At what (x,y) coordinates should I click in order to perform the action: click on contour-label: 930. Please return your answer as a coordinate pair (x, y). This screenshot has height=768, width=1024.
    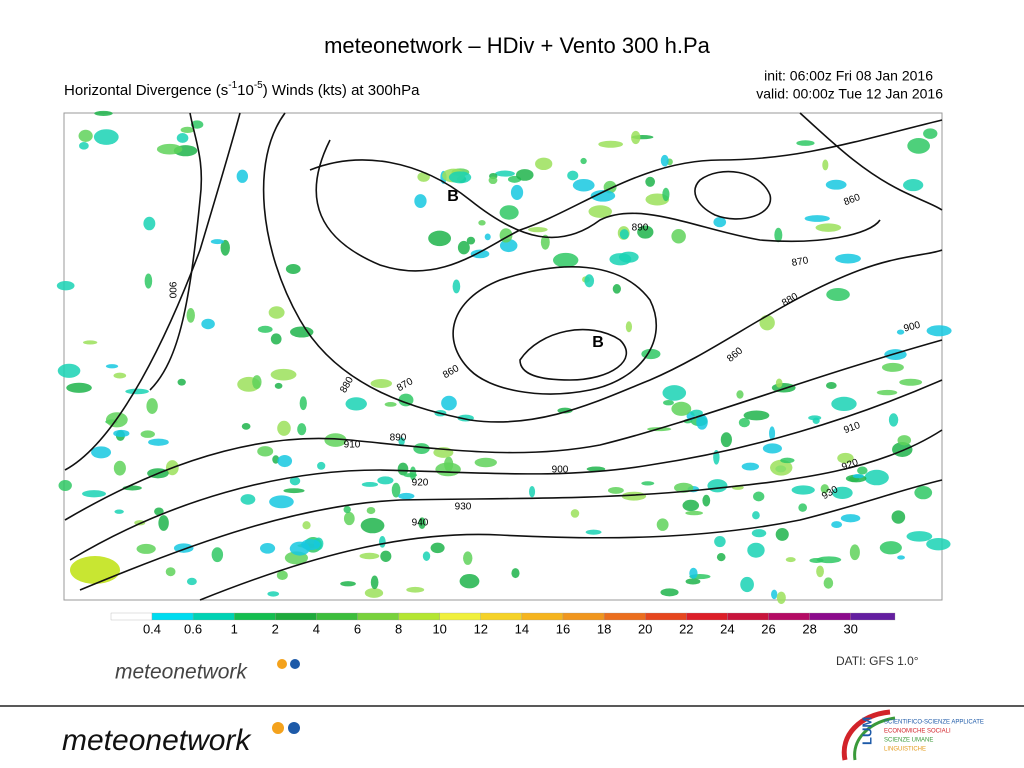
    Looking at the image, I should click on (463, 507).